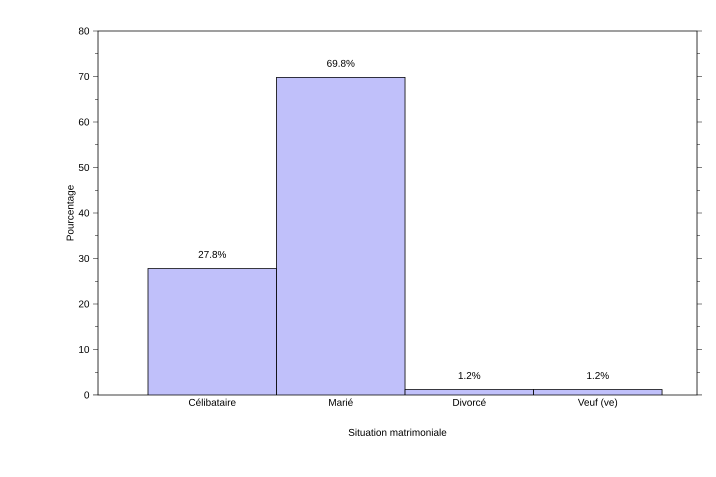  I want to click on y-tick-label: 70, so click(84, 76).